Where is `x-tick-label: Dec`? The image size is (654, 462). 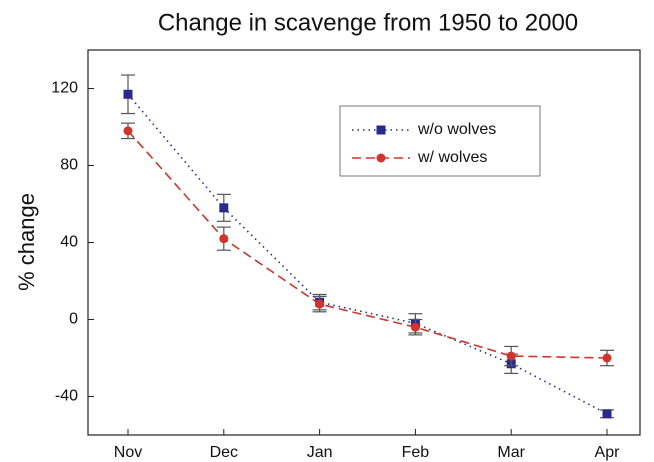 x-tick-label: Dec is located at coordinates (224, 452).